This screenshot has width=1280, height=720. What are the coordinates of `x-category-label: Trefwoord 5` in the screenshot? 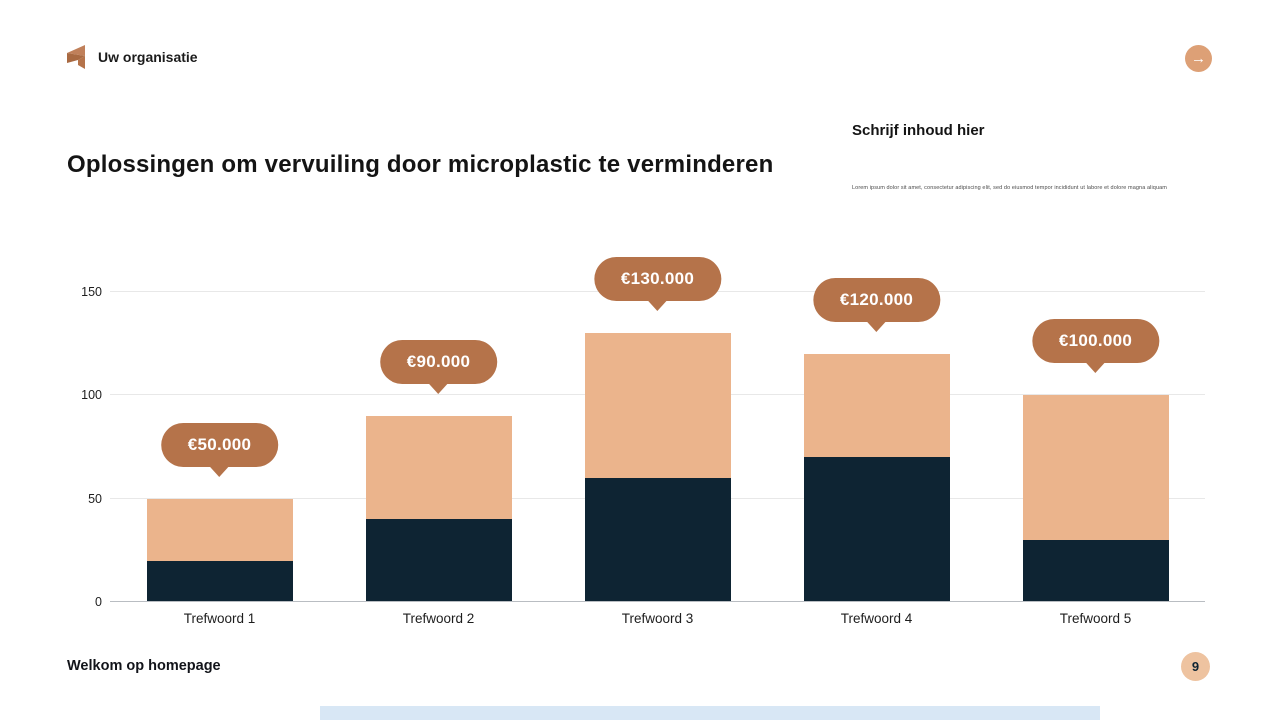 It's located at (1095, 618).